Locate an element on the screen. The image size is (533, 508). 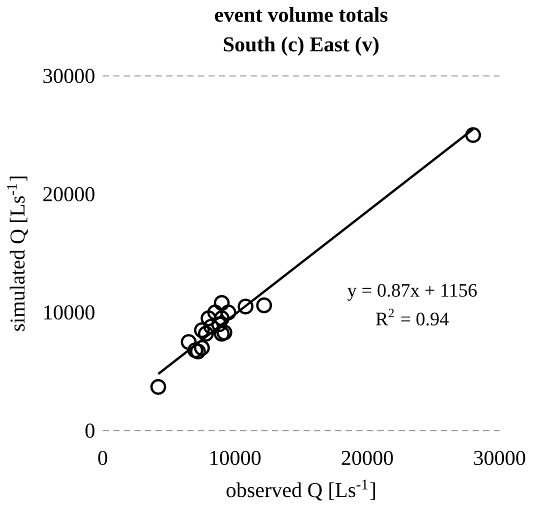
y-tick-label: 10000 is located at coordinates (69, 313).